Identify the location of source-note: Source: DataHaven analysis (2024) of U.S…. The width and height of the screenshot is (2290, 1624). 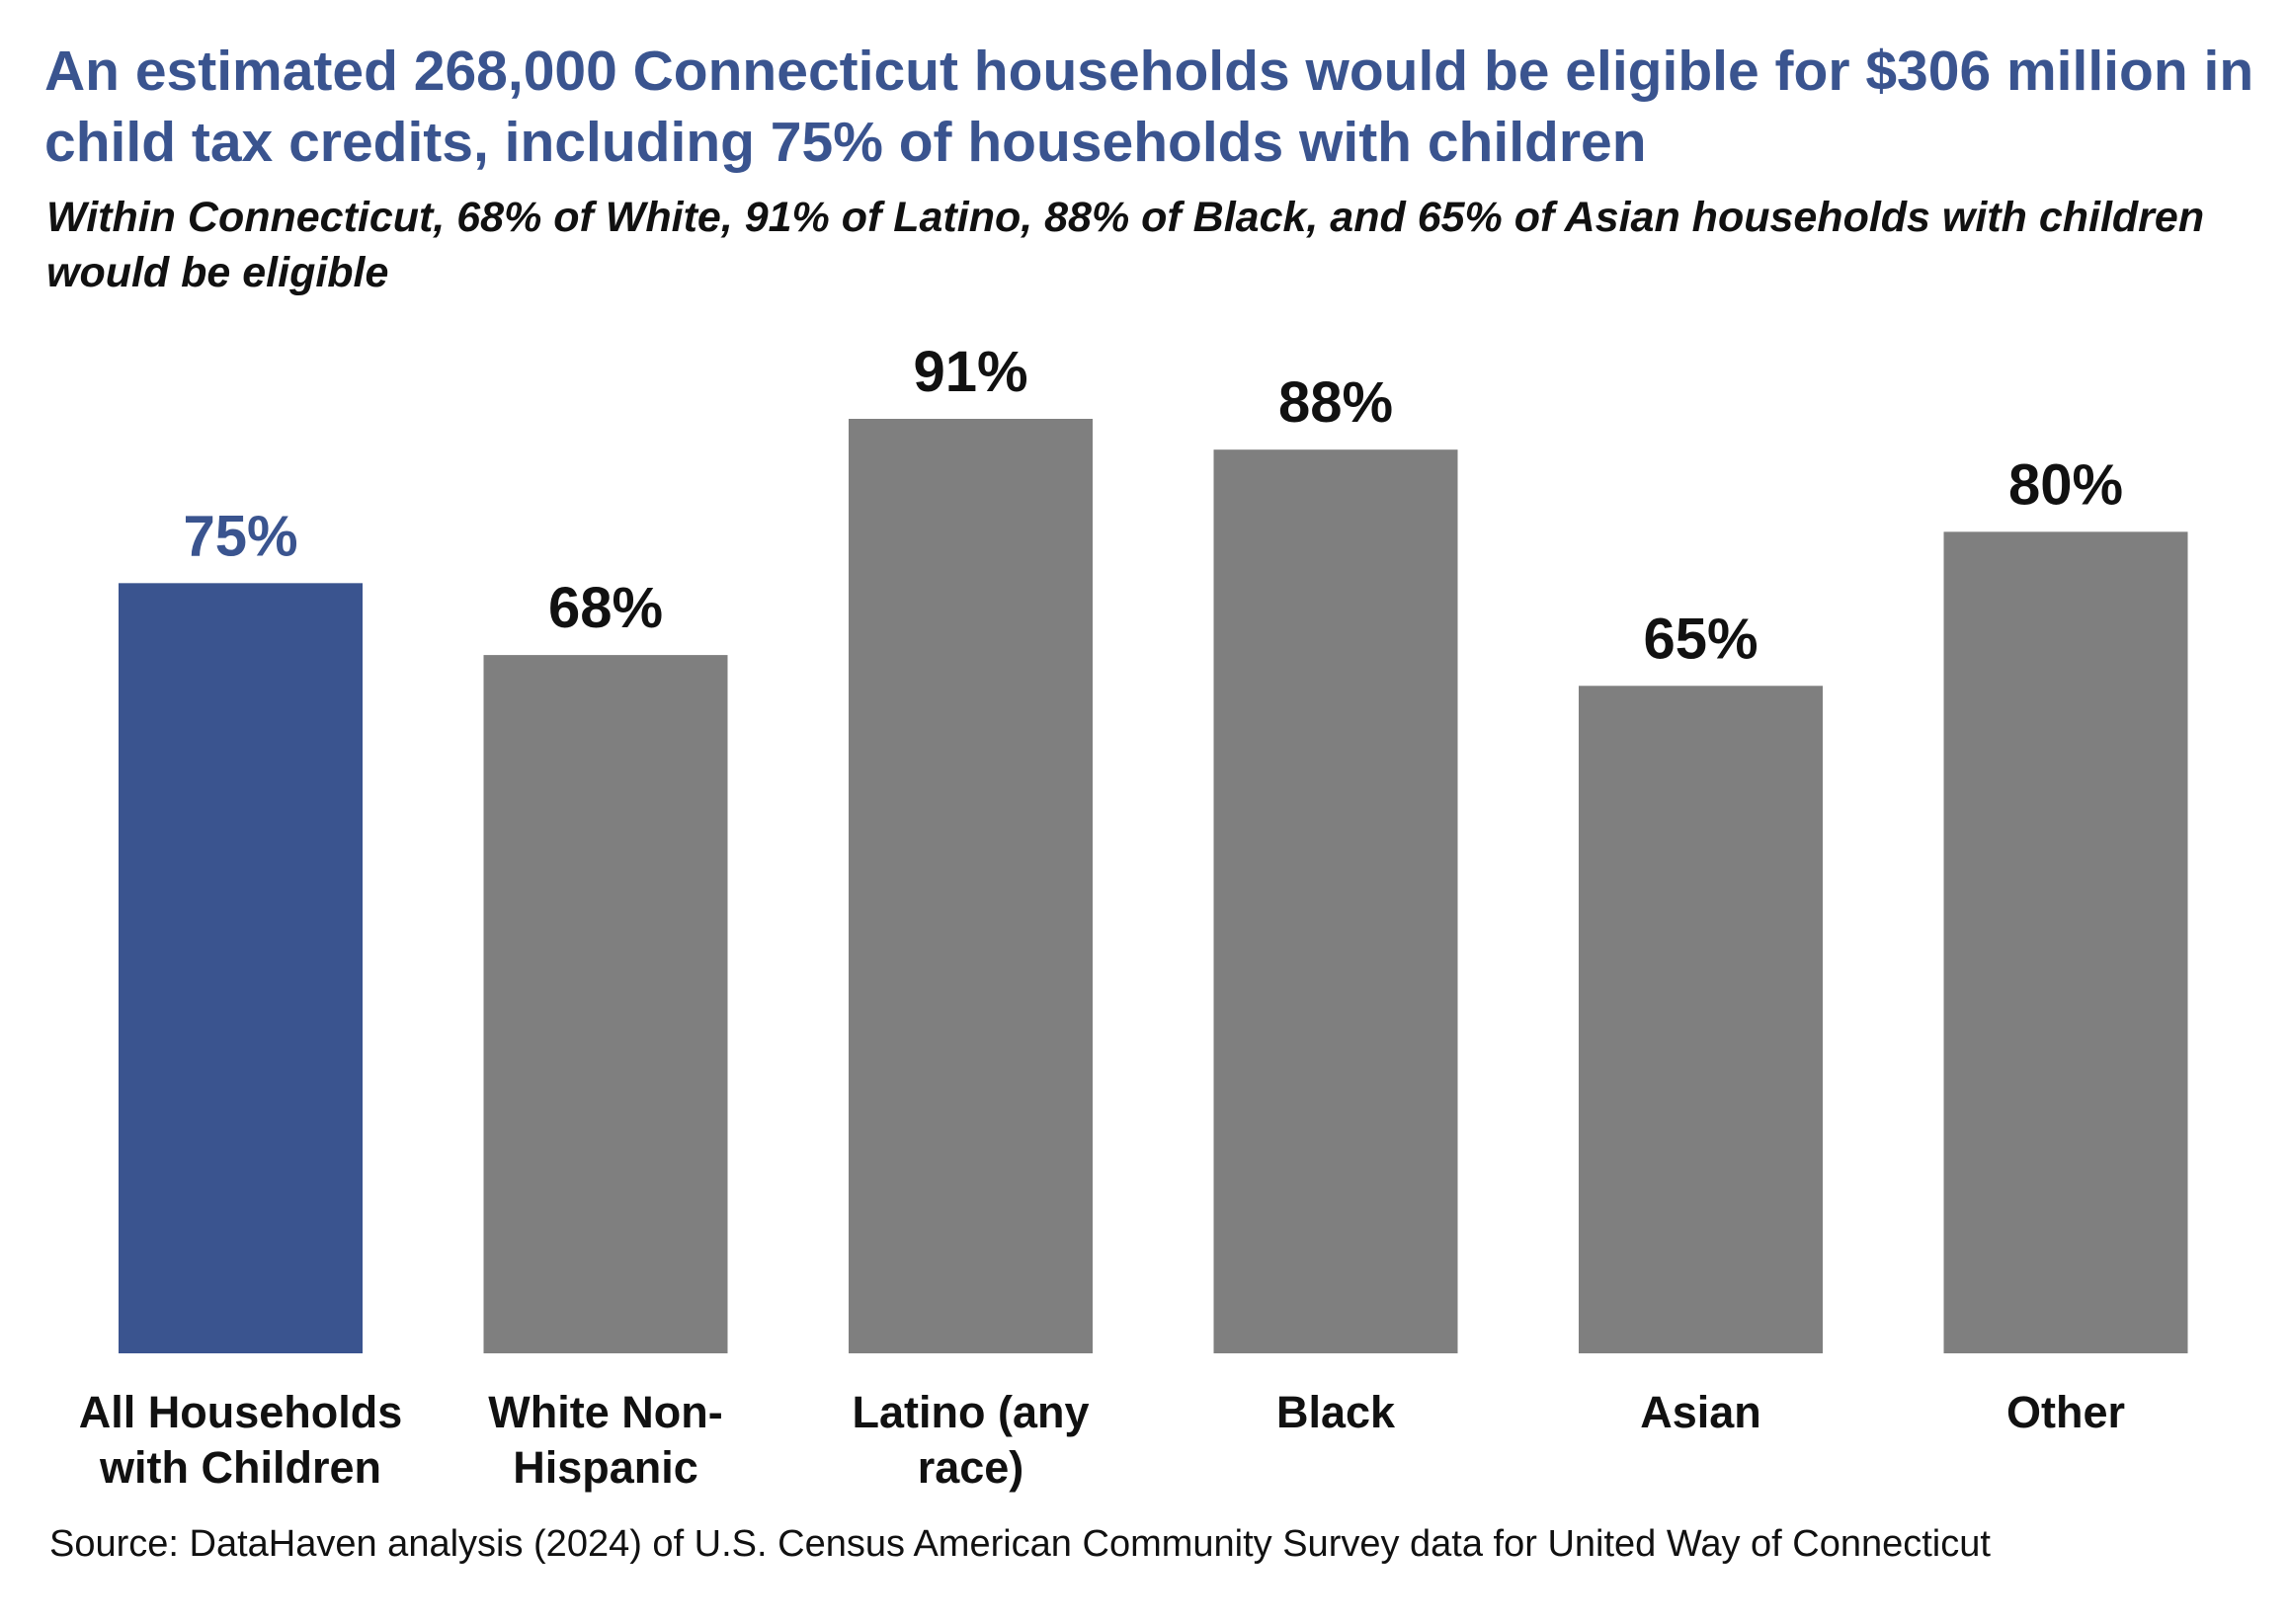
(1020, 1544).